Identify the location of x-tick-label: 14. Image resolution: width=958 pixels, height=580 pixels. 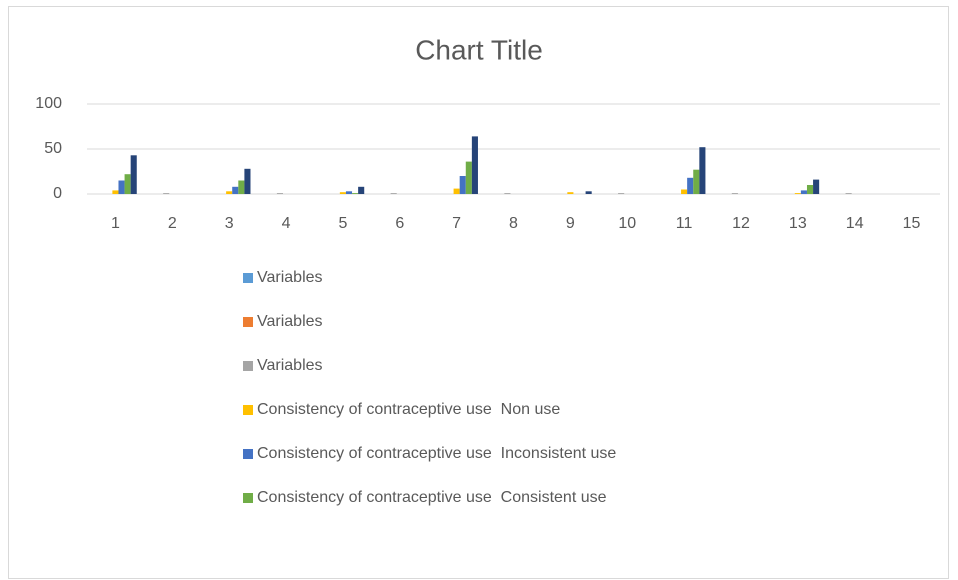
(855, 223).